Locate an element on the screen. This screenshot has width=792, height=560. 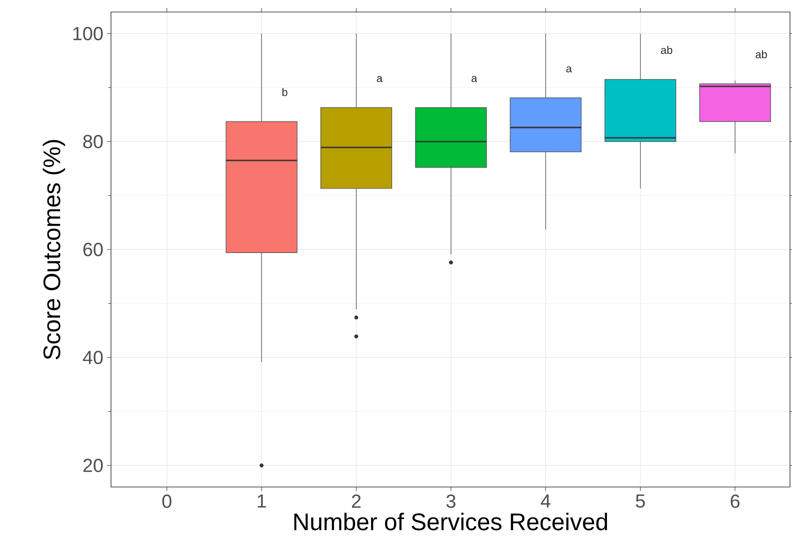
x-tick-label: 6 is located at coordinates (735, 501).